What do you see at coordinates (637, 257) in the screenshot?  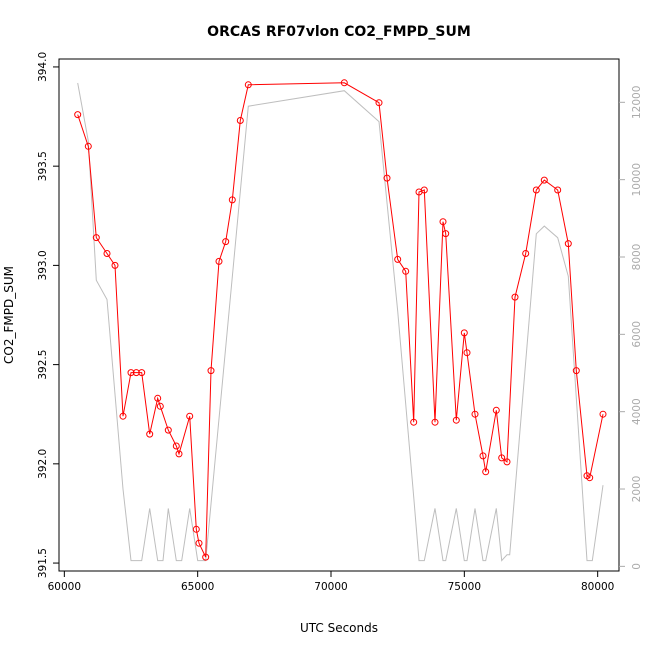 I see `y2-tick-label: 8000` at bounding box center [637, 257].